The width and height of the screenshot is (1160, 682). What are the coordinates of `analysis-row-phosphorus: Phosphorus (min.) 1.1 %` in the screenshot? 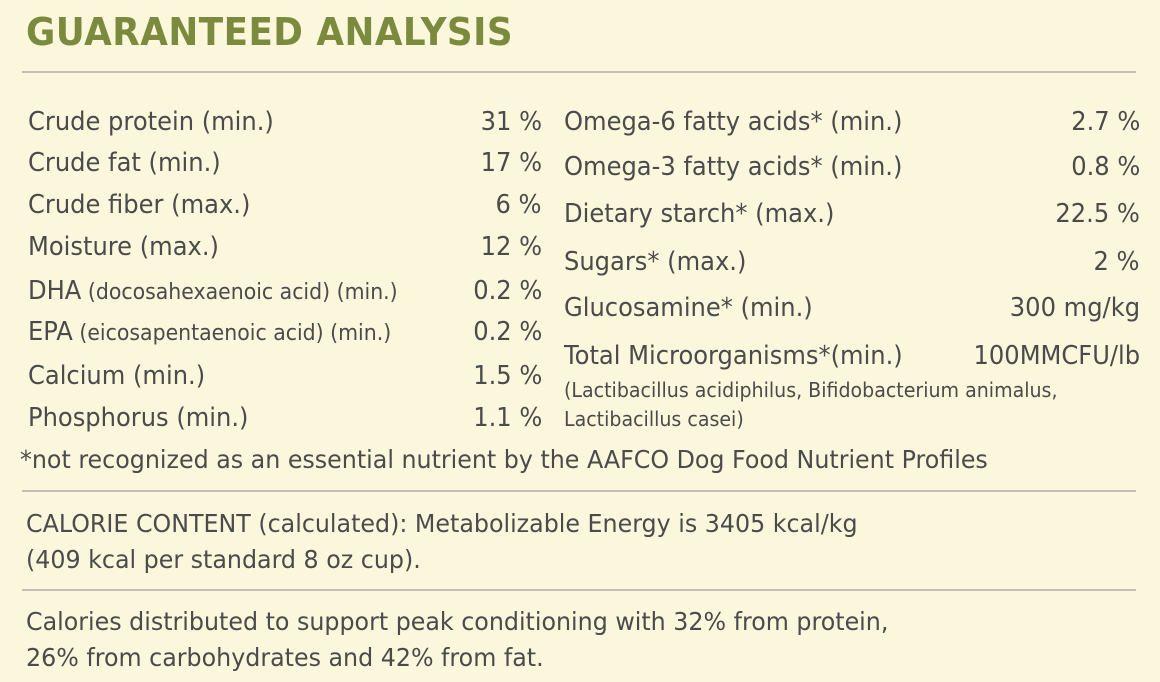 It's located at (285, 418).